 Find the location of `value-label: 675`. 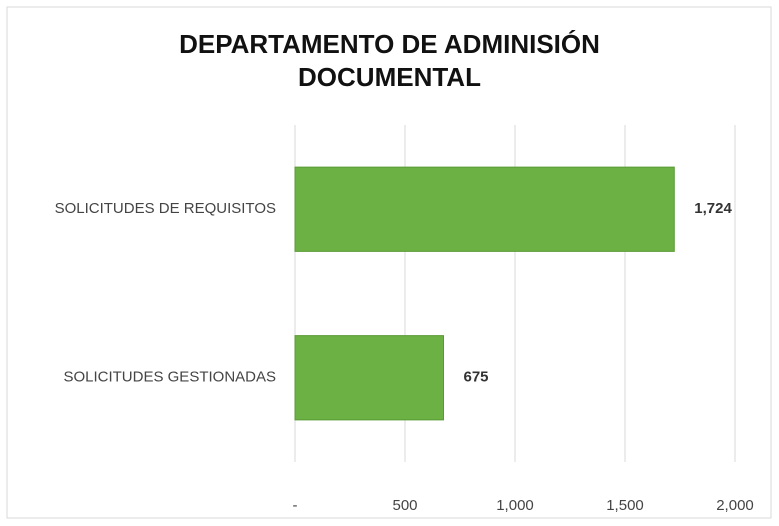

value-label: 675 is located at coordinates (476, 377).